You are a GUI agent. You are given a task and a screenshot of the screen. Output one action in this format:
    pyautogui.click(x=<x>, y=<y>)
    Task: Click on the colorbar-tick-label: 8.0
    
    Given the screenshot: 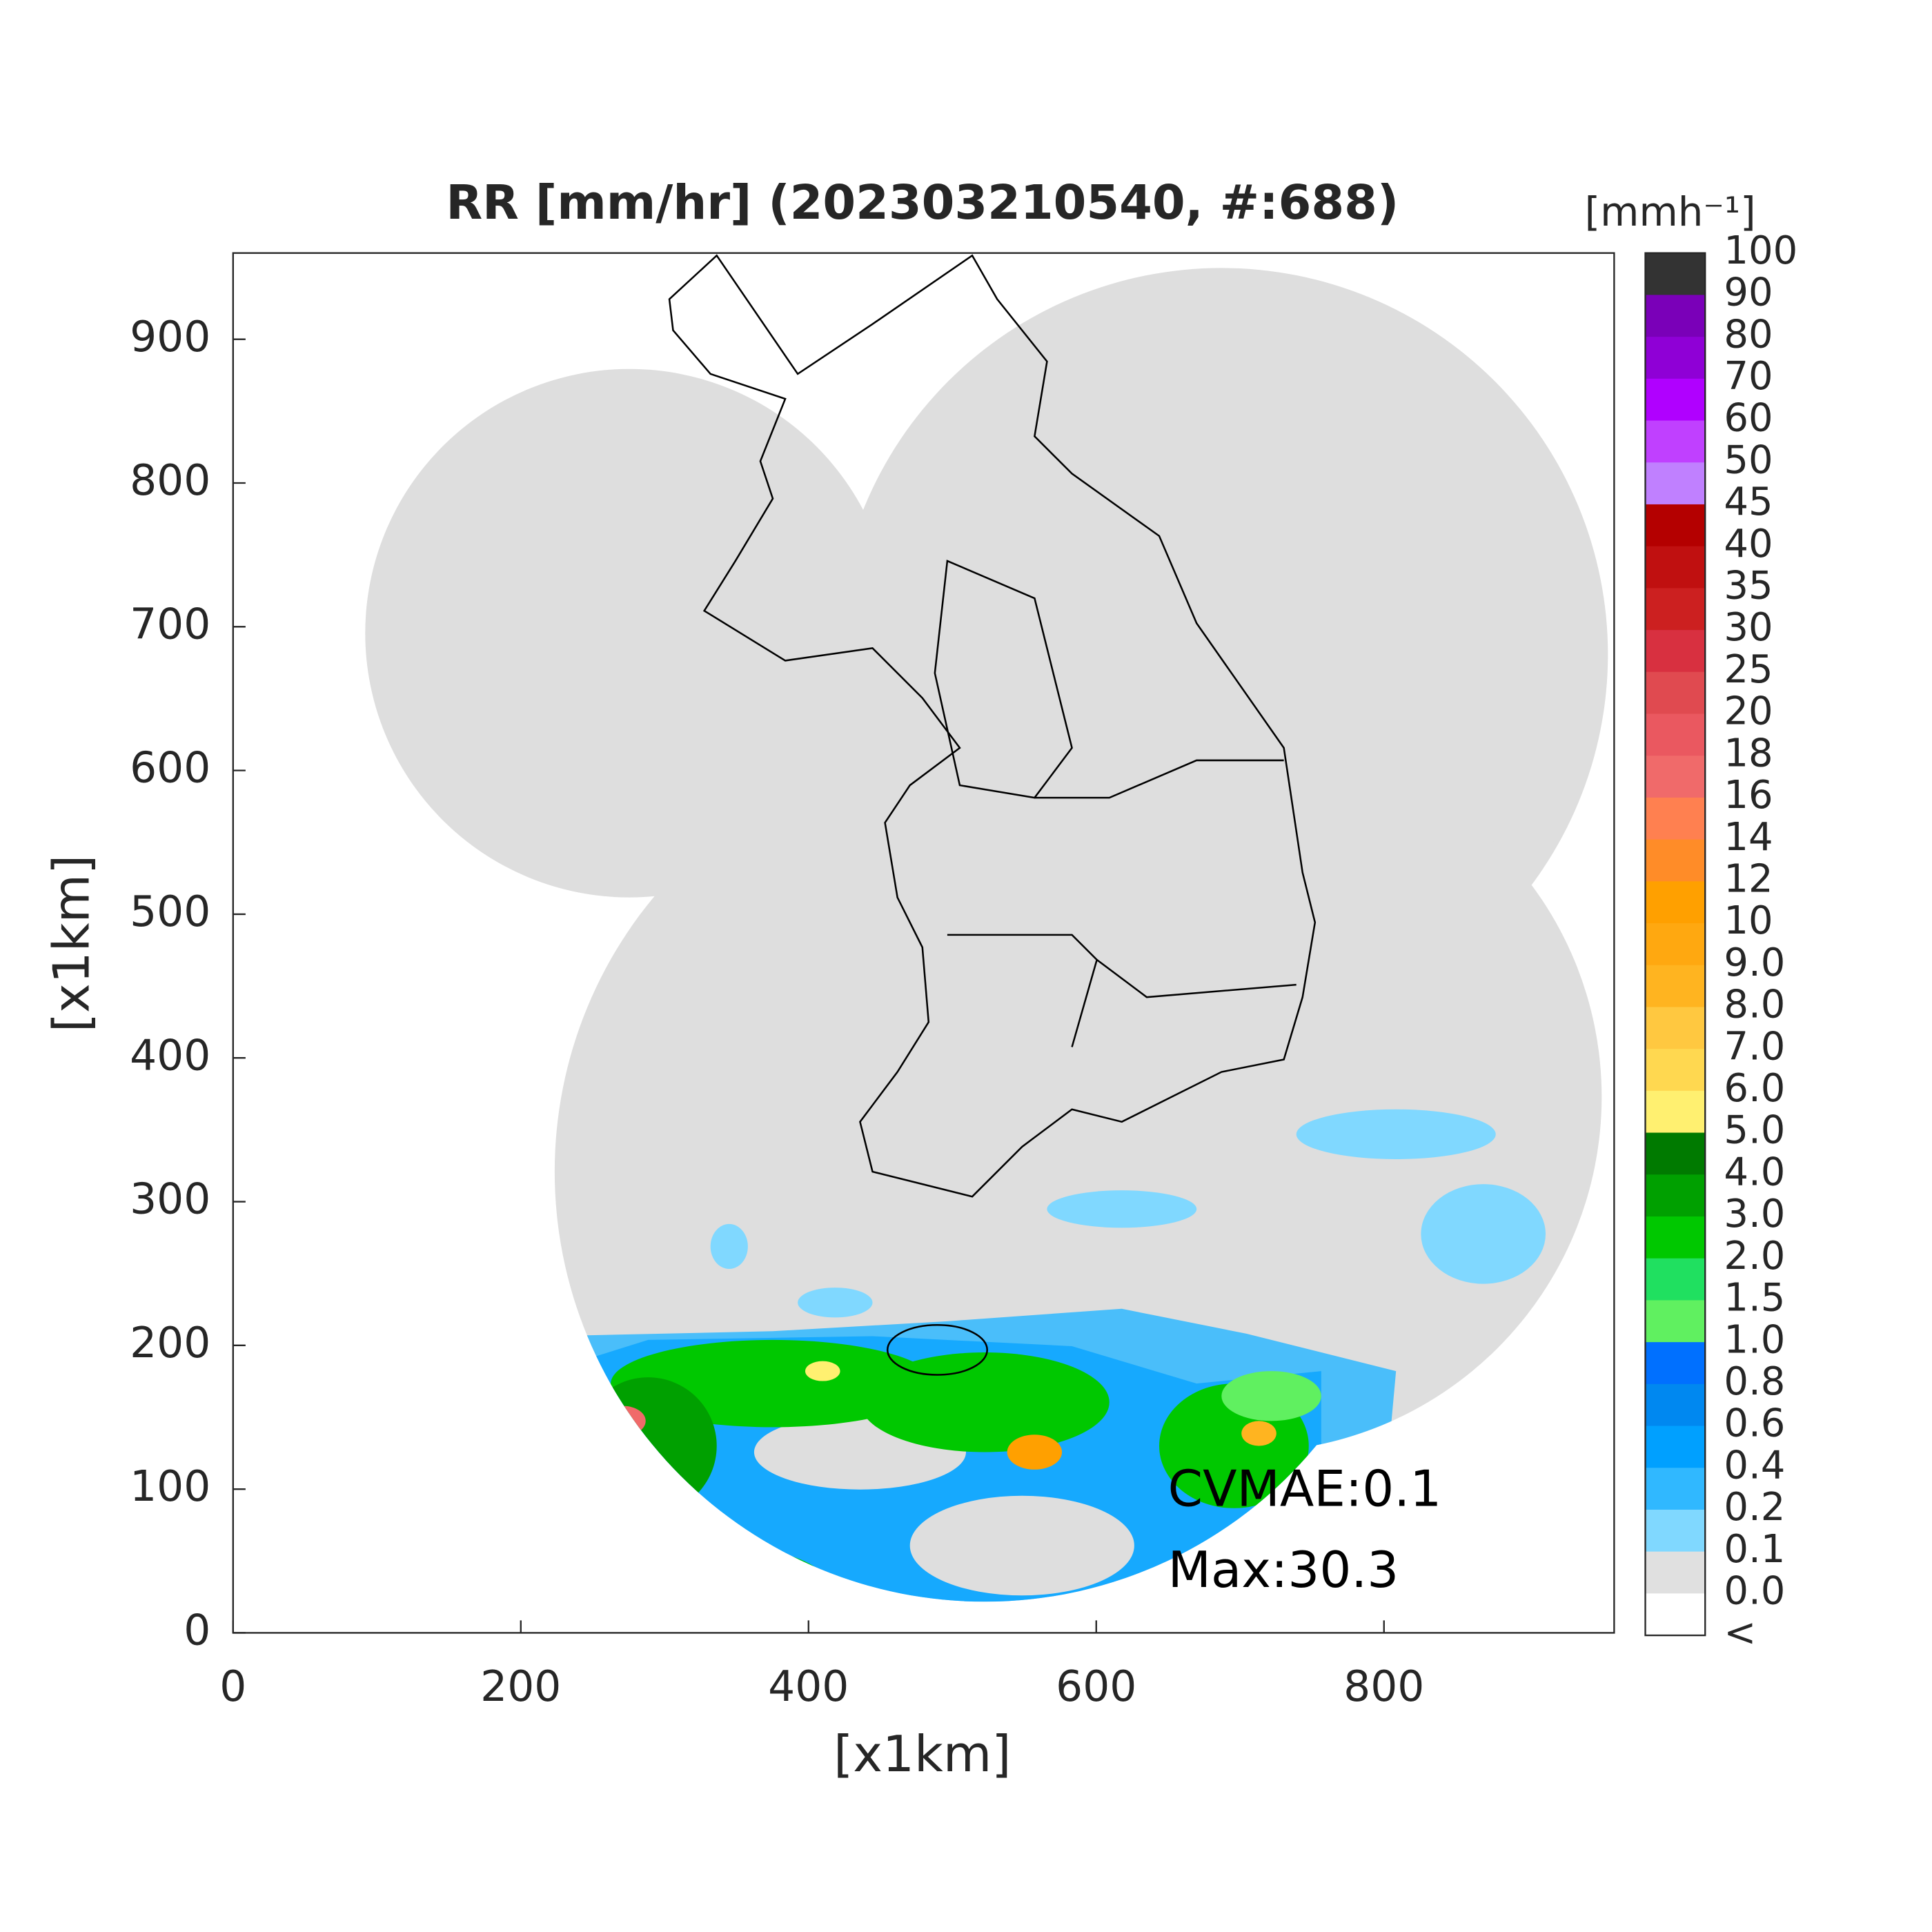 What is the action you would take?
    pyautogui.click(x=1754, y=1005)
    